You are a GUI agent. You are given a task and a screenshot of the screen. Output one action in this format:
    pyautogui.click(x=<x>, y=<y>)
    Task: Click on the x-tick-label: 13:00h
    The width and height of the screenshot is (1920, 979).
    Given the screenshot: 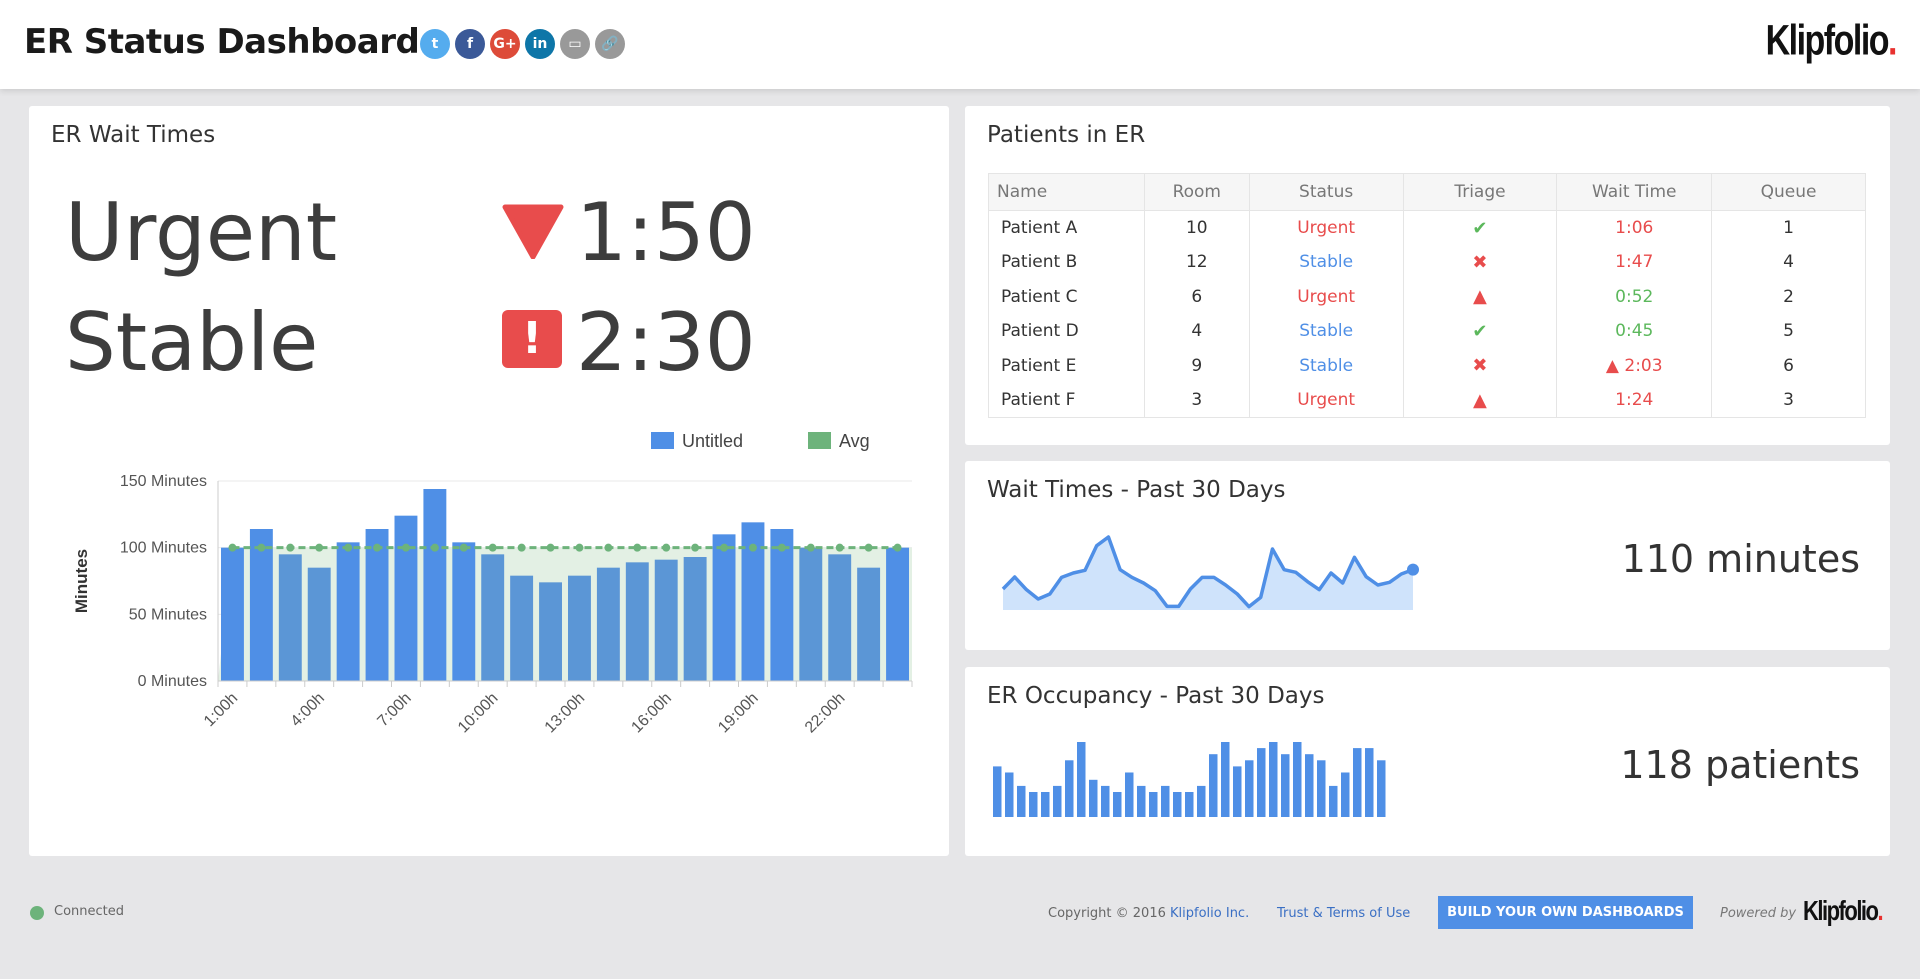 What is the action you would take?
    pyautogui.click(x=565, y=713)
    